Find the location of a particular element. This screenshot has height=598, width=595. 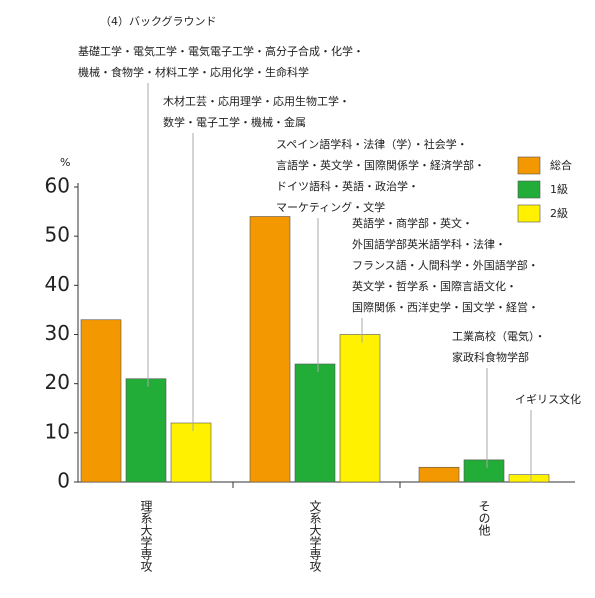

annotation-text: 家政科食物学部 is located at coordinates (490, 357).